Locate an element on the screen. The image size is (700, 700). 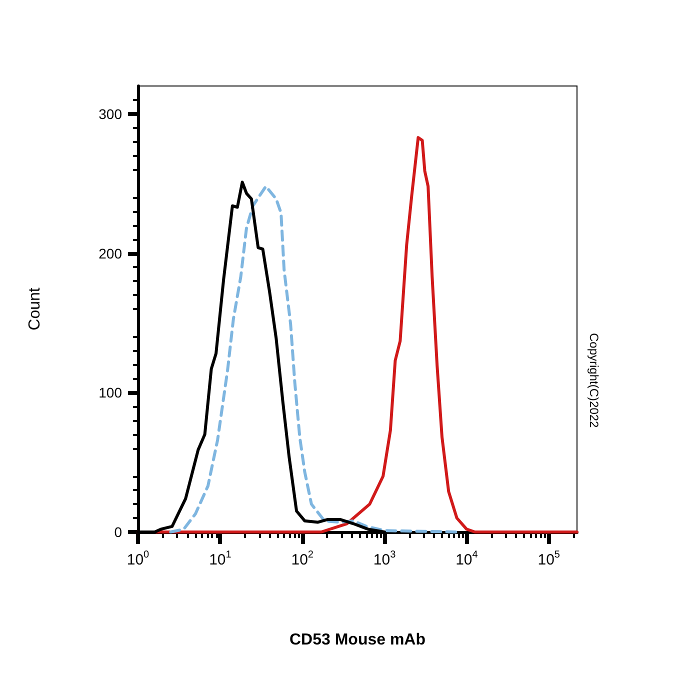
y-tick-label: 100 is located at coordinates (110, 392).